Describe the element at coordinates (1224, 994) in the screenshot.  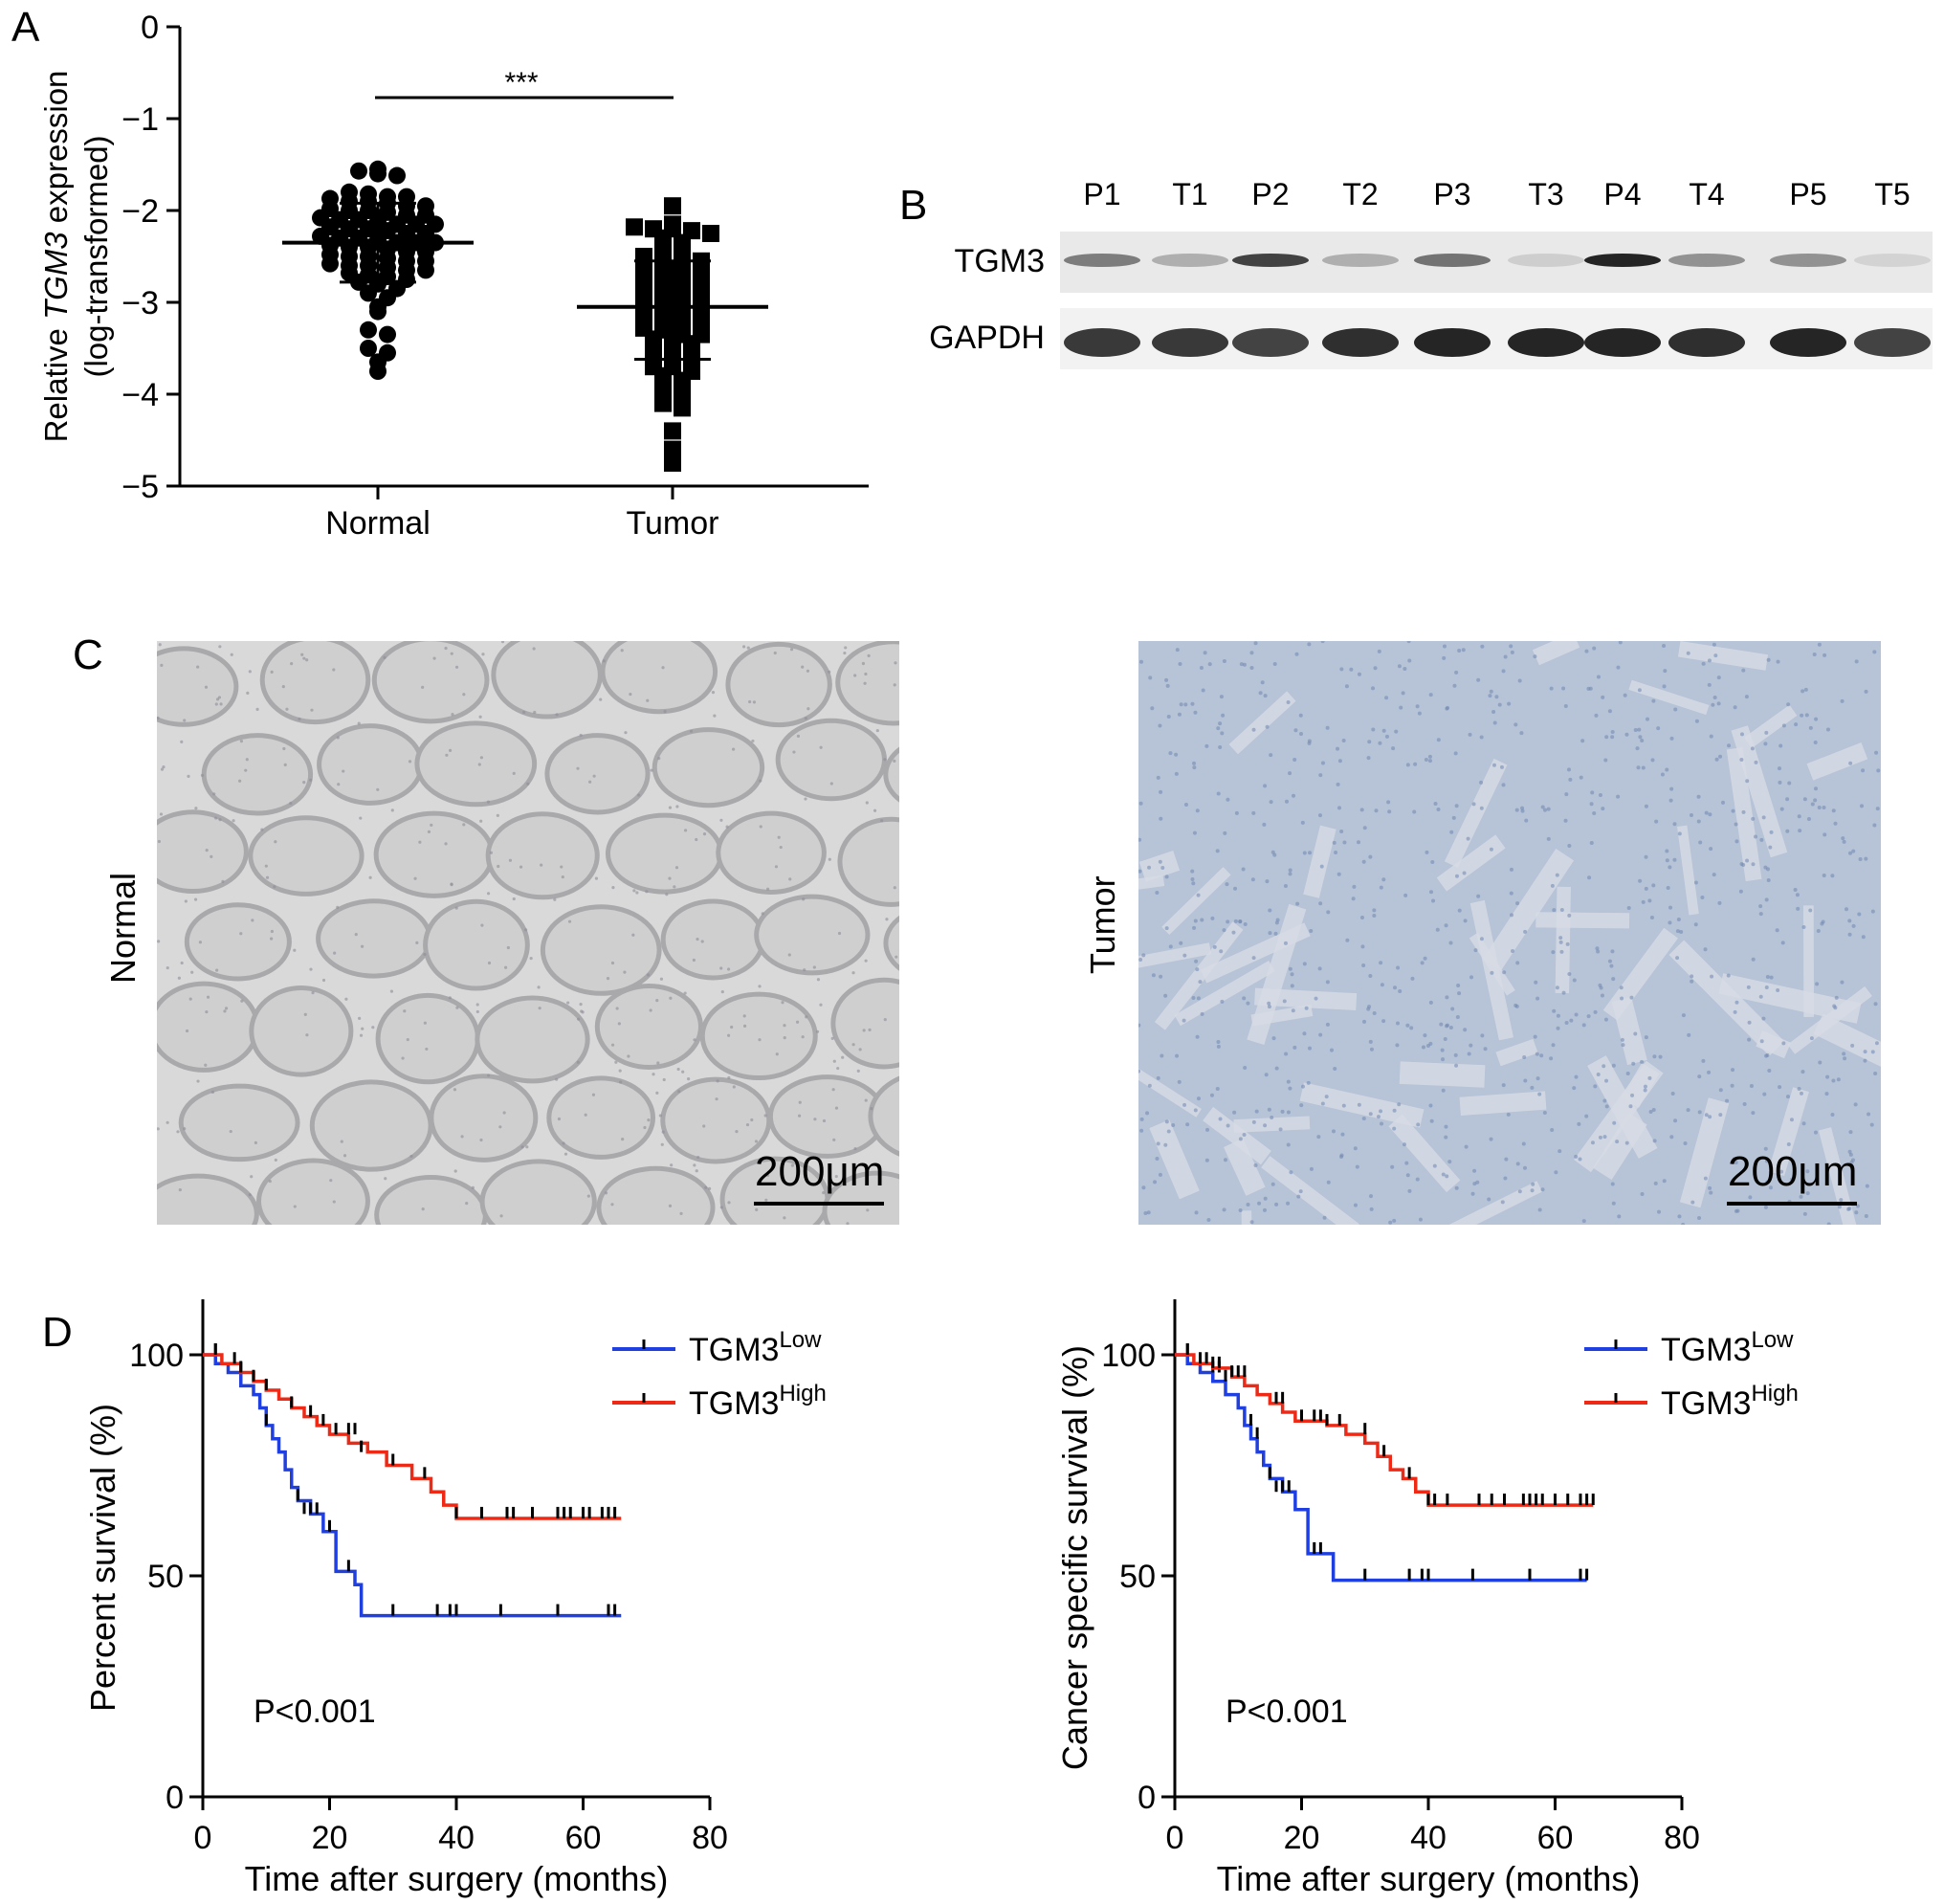
I see `stroma-strand` at that location.